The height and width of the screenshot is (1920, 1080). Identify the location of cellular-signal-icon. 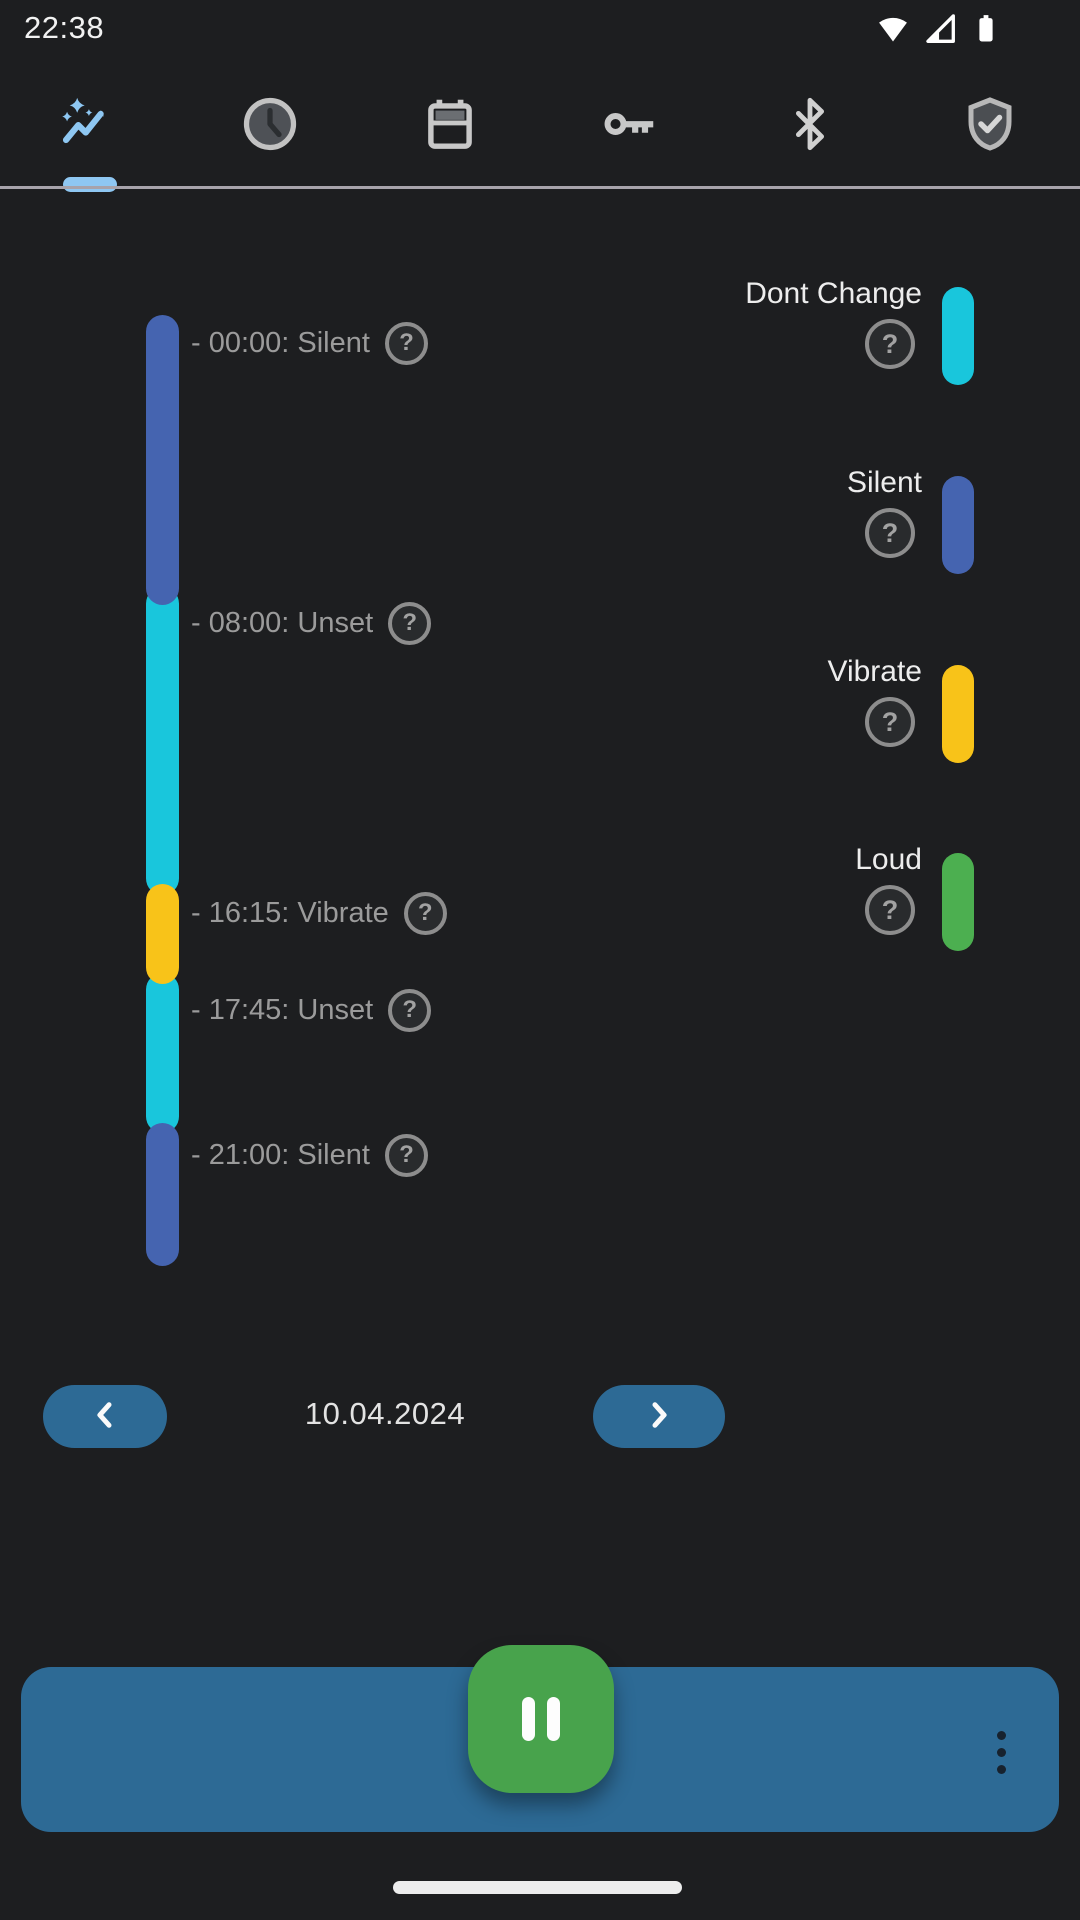
(940, 30).